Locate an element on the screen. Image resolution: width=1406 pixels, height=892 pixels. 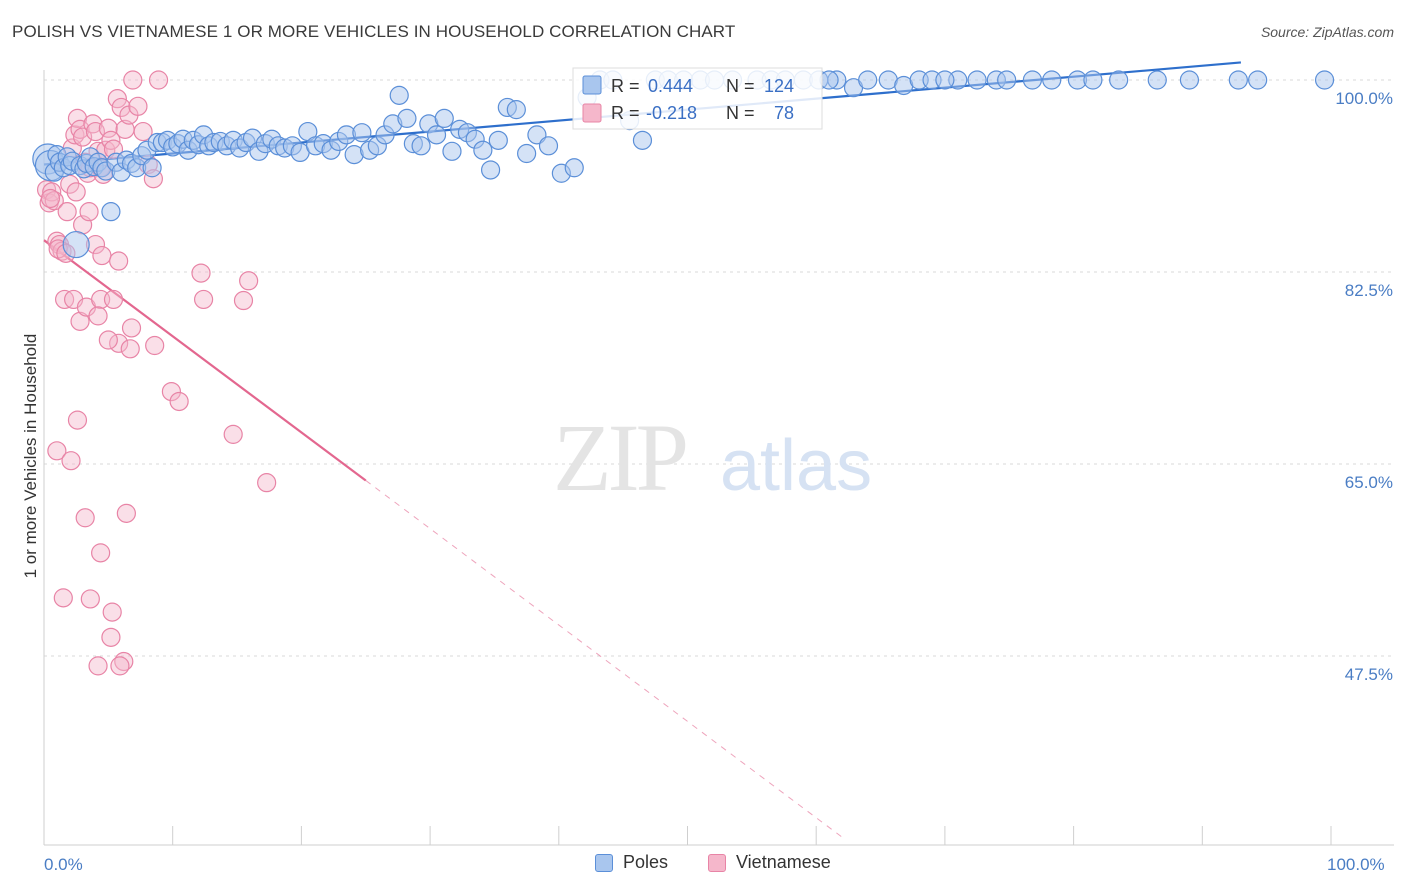
y-tick-label: 65.0% is located at coordinates (1369, 482).